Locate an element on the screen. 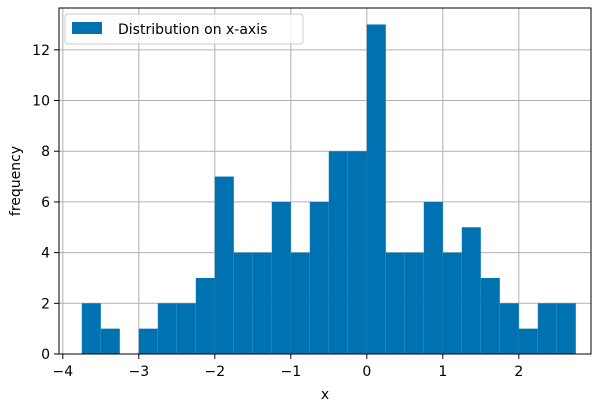  x-axis-ticks: −4 −3 −2 −1 0 1 2 is located at coordinates (287, 367).